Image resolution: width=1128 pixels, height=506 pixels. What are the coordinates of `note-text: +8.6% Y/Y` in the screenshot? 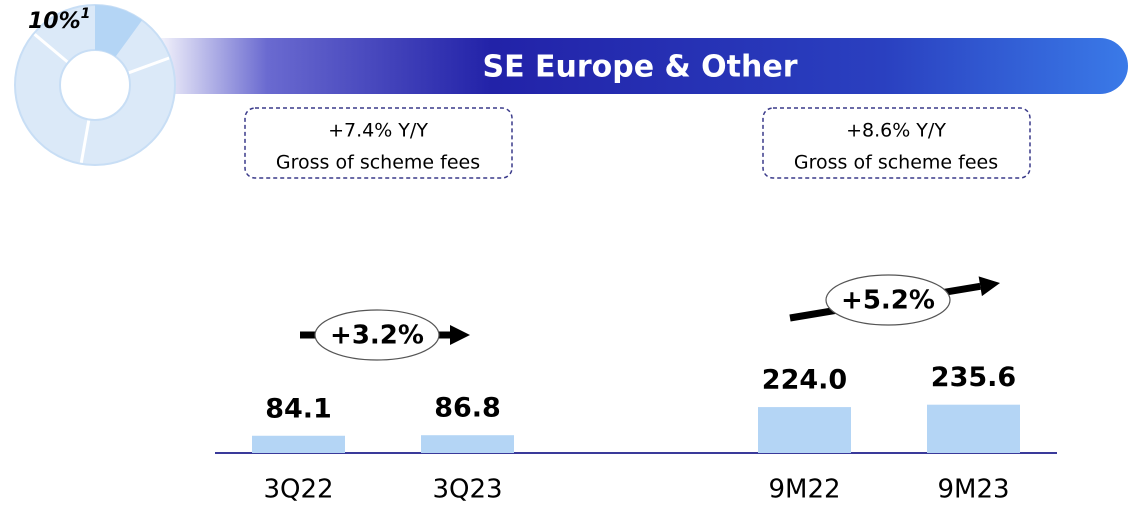 It's located at (896, 131).